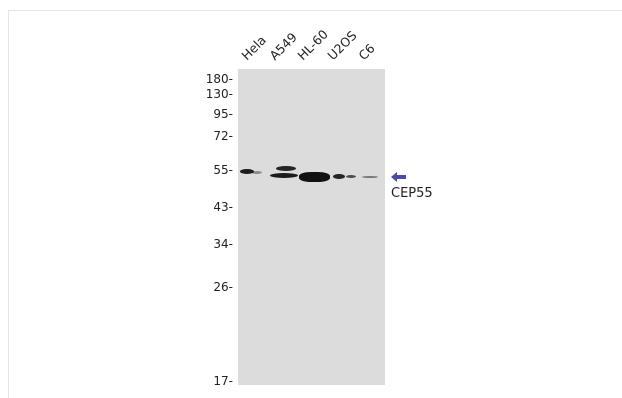 Image resolution: width=622 pixels, height=398 pixels. I want to click on band-c6, so click(370, 177).